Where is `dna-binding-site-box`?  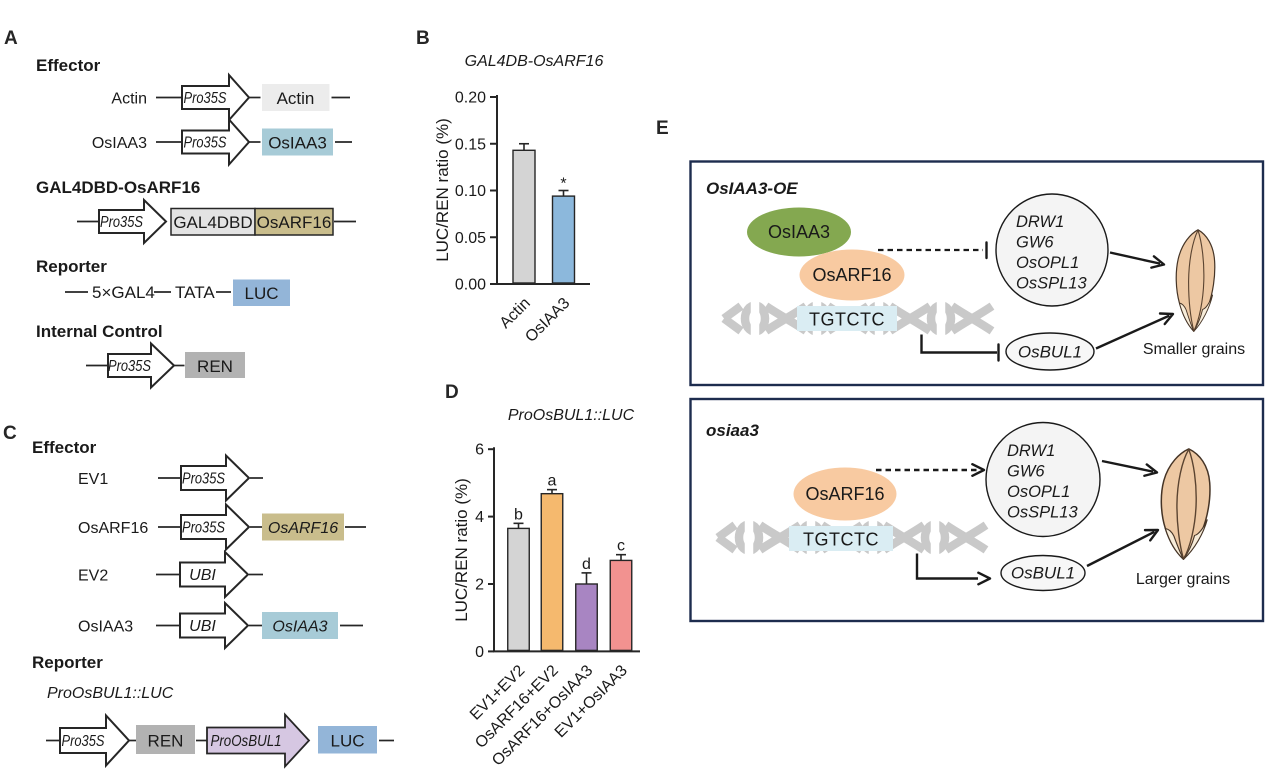
dna-binding-site-box is located at coordinates (847, 318).